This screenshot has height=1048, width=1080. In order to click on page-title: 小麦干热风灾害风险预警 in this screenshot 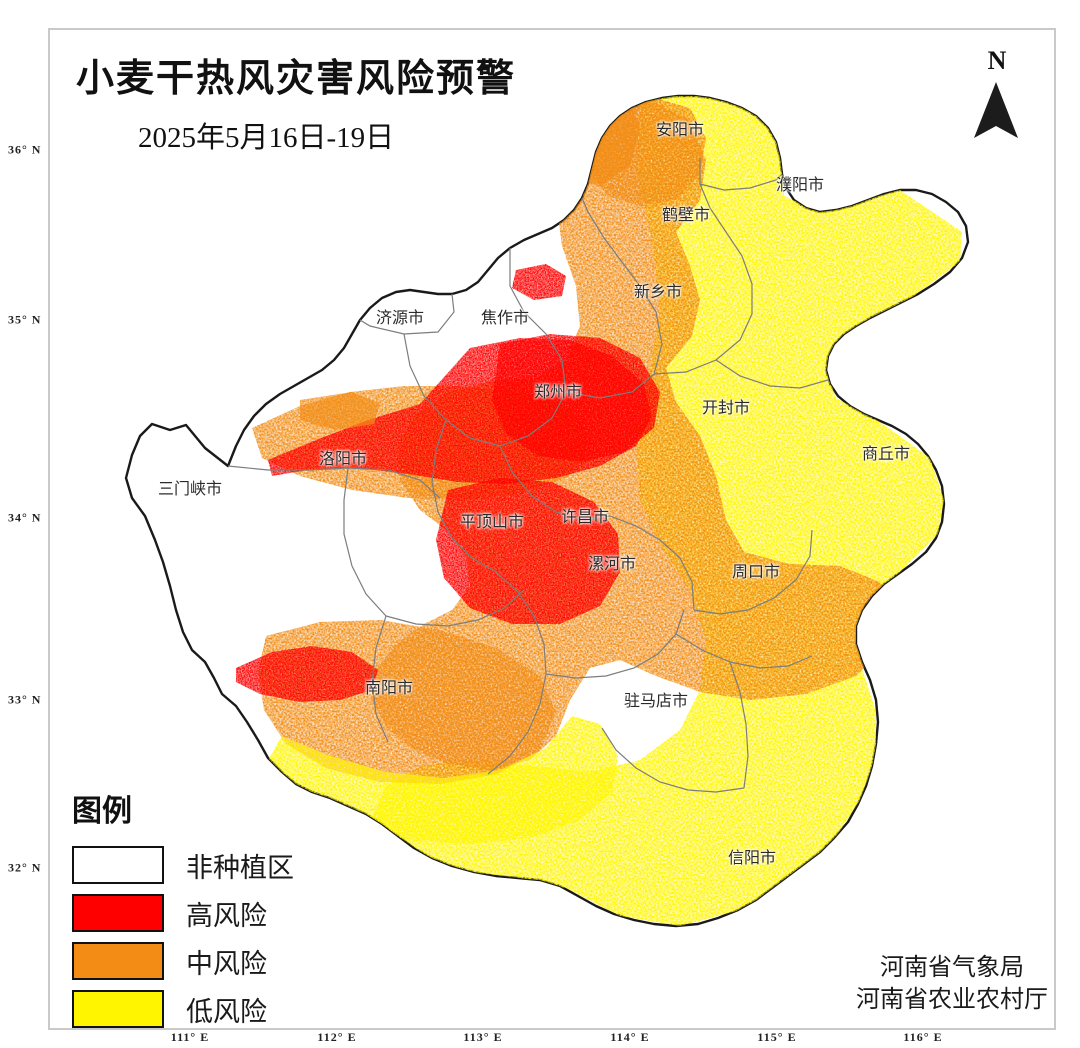, I will do `click(296, 78)`.